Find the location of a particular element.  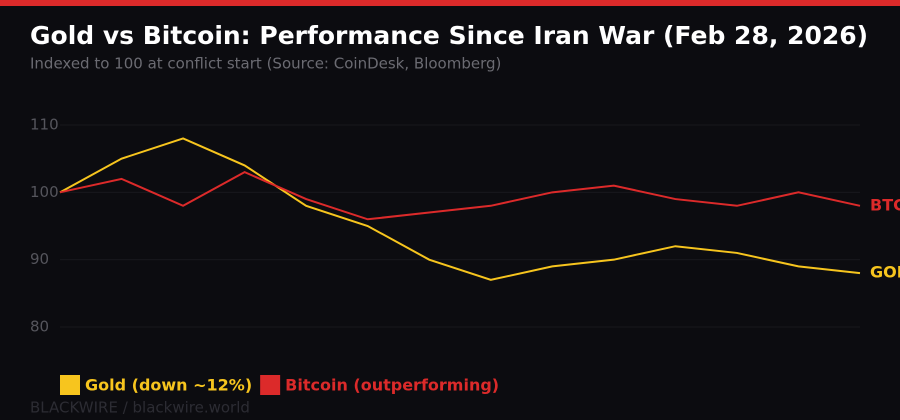

legend-label: Gold (down ~12%) is located at coordinates (168, 385).